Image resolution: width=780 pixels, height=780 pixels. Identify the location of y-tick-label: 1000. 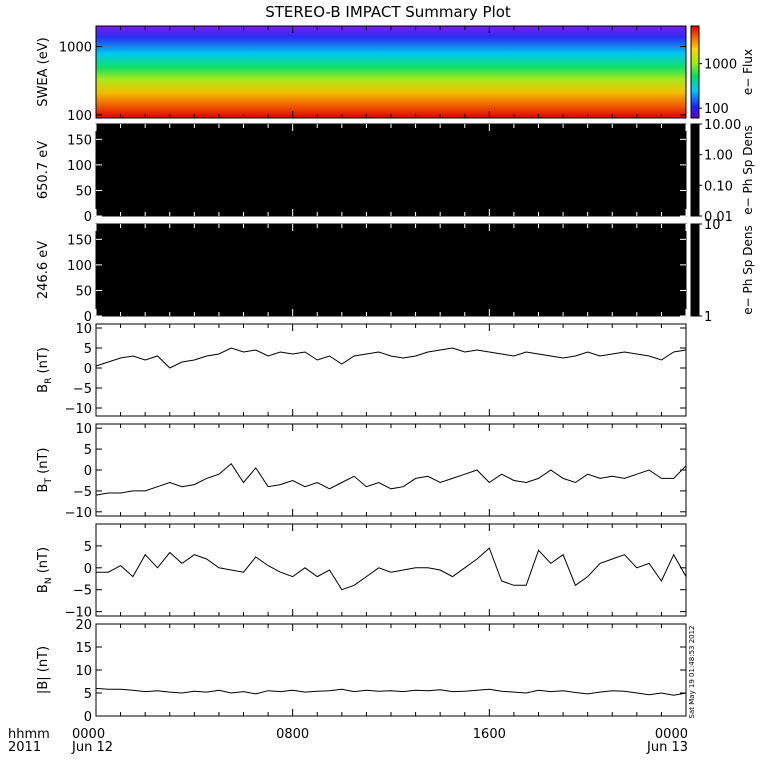
(75, 48).